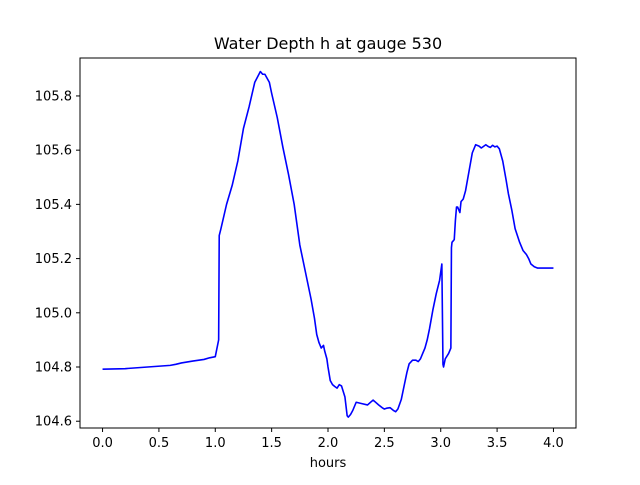 The width and height of the screenshot is (640, 485). I want to click on y-tick-label: 105.2, so click(53, 259).